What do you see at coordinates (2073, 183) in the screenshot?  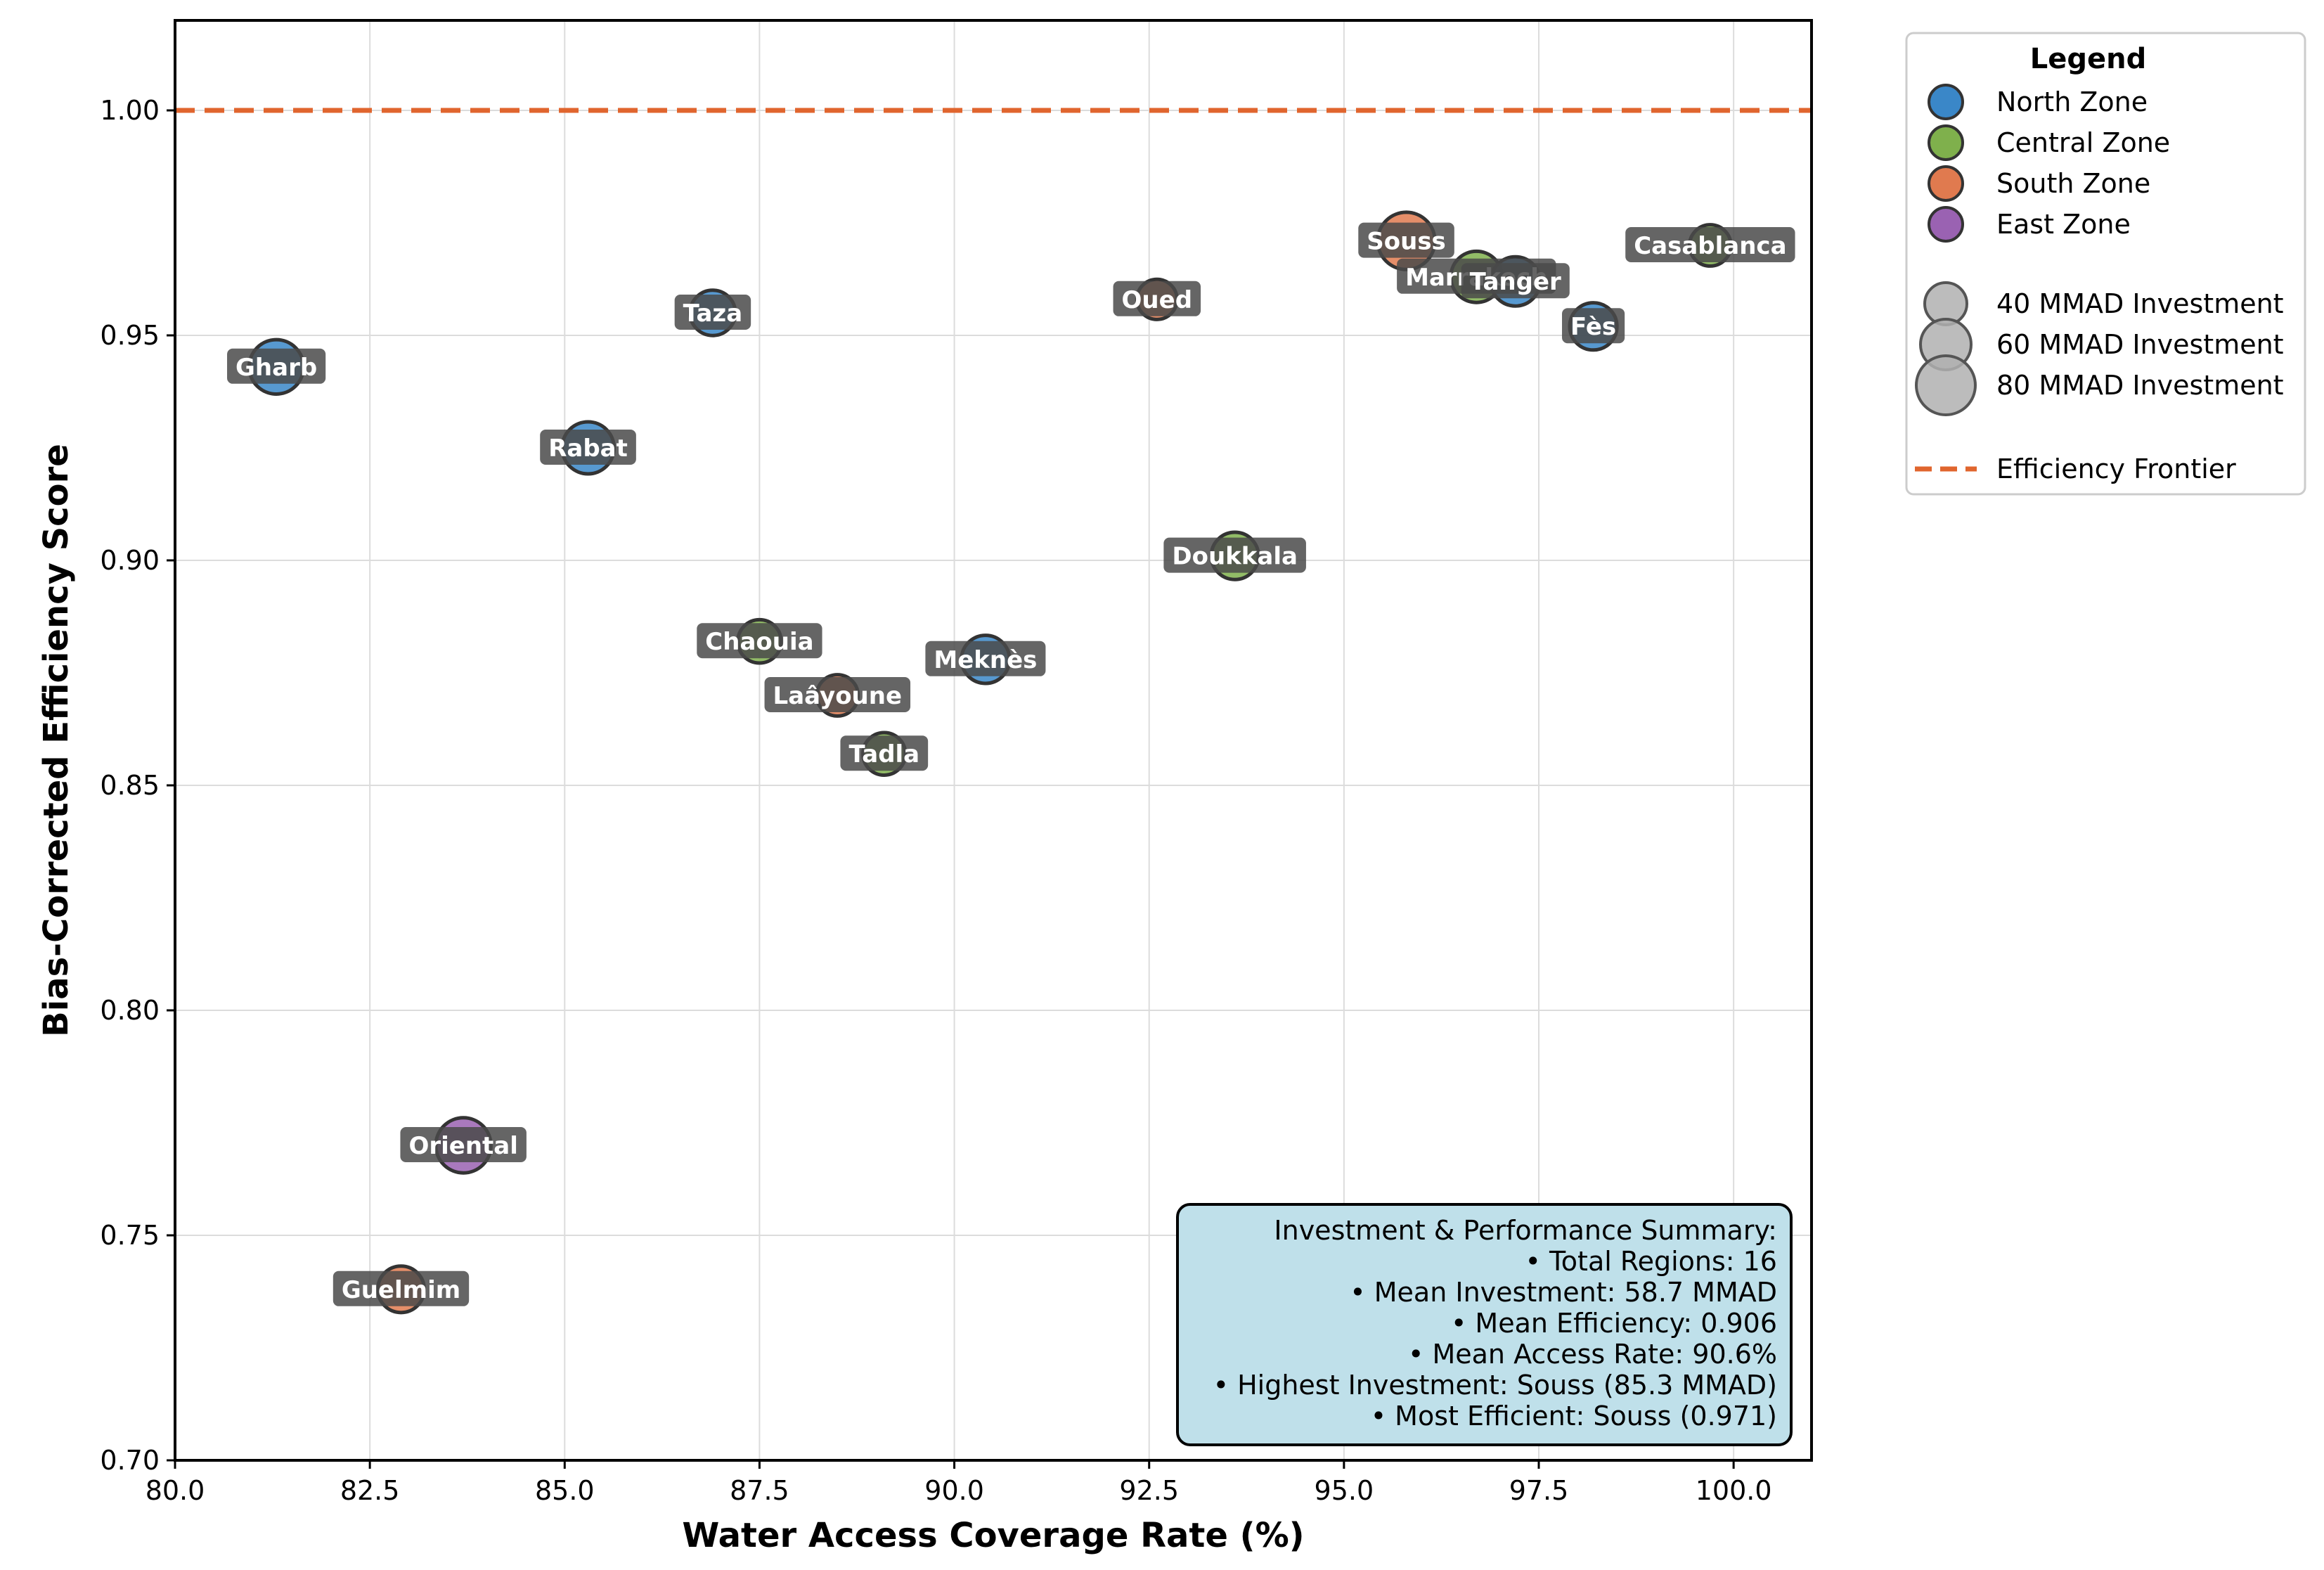 I see `legend-zone-label: South Zone` at bounding box center [2073, 183].